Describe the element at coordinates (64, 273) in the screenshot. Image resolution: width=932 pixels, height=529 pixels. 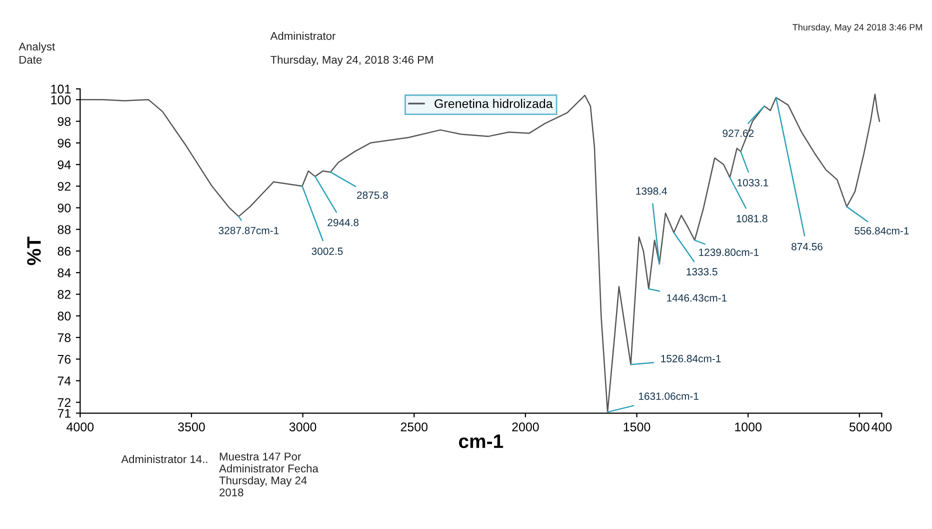
I see `y-tick-label: 84` at that location.